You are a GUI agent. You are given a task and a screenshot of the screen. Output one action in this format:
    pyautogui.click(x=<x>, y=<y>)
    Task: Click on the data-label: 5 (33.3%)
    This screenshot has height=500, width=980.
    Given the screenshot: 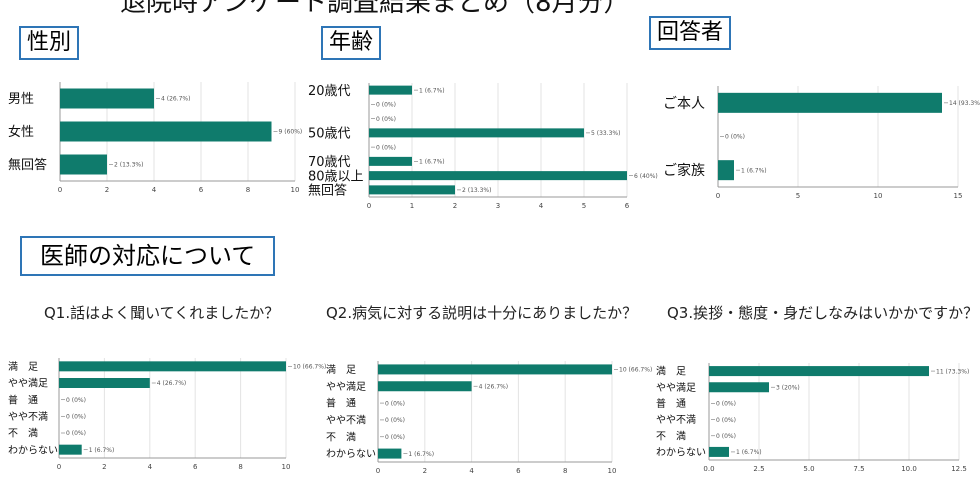 What is the action you would take?
    pyautogui.click(x=605, y=133)
    